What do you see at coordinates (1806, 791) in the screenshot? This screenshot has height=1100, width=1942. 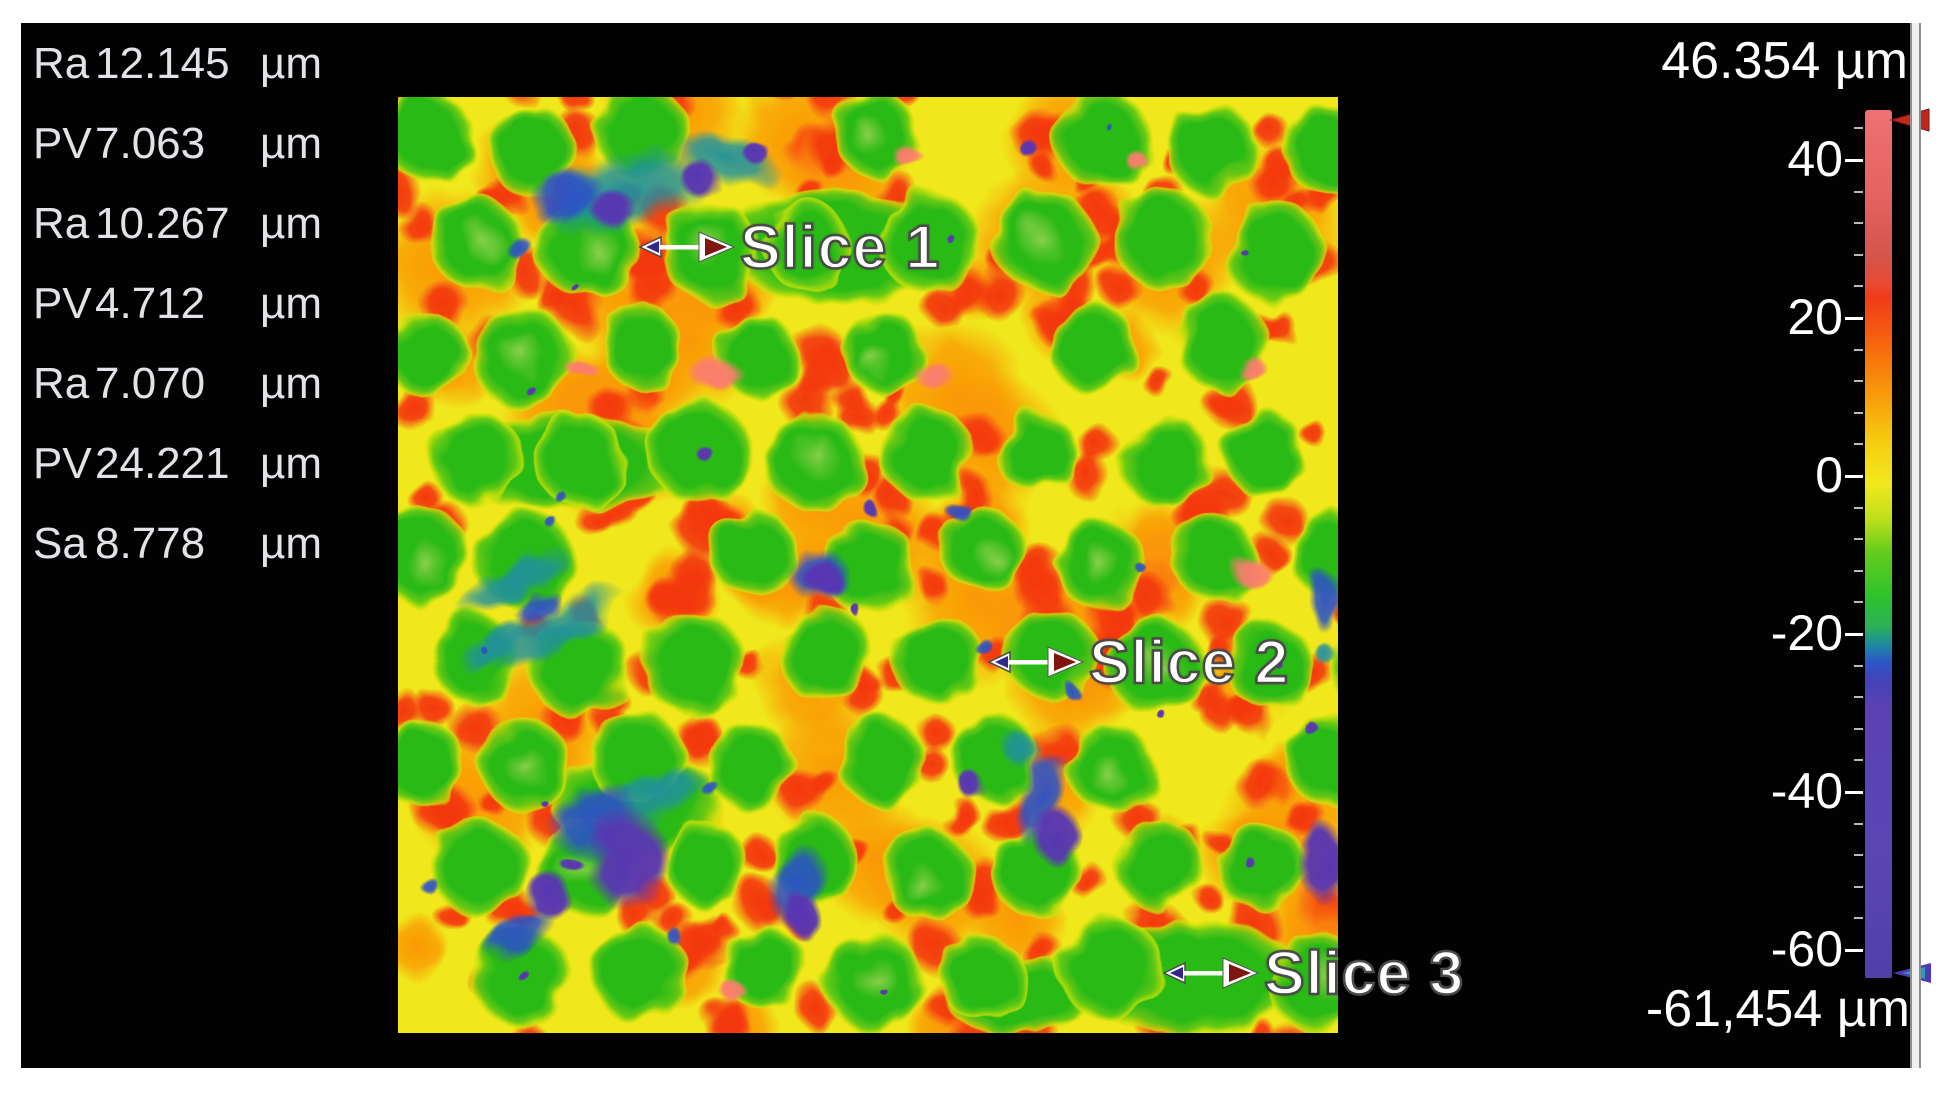 I see `colorbar-tick-label: -40` at bounding box center [1806, 791].